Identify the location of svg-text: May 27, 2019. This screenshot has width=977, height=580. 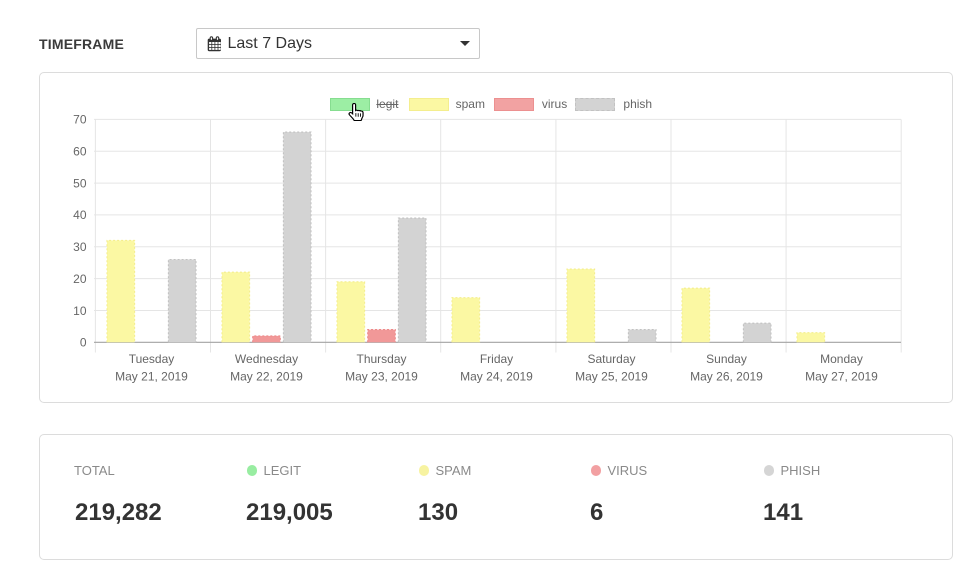
(841, 376).